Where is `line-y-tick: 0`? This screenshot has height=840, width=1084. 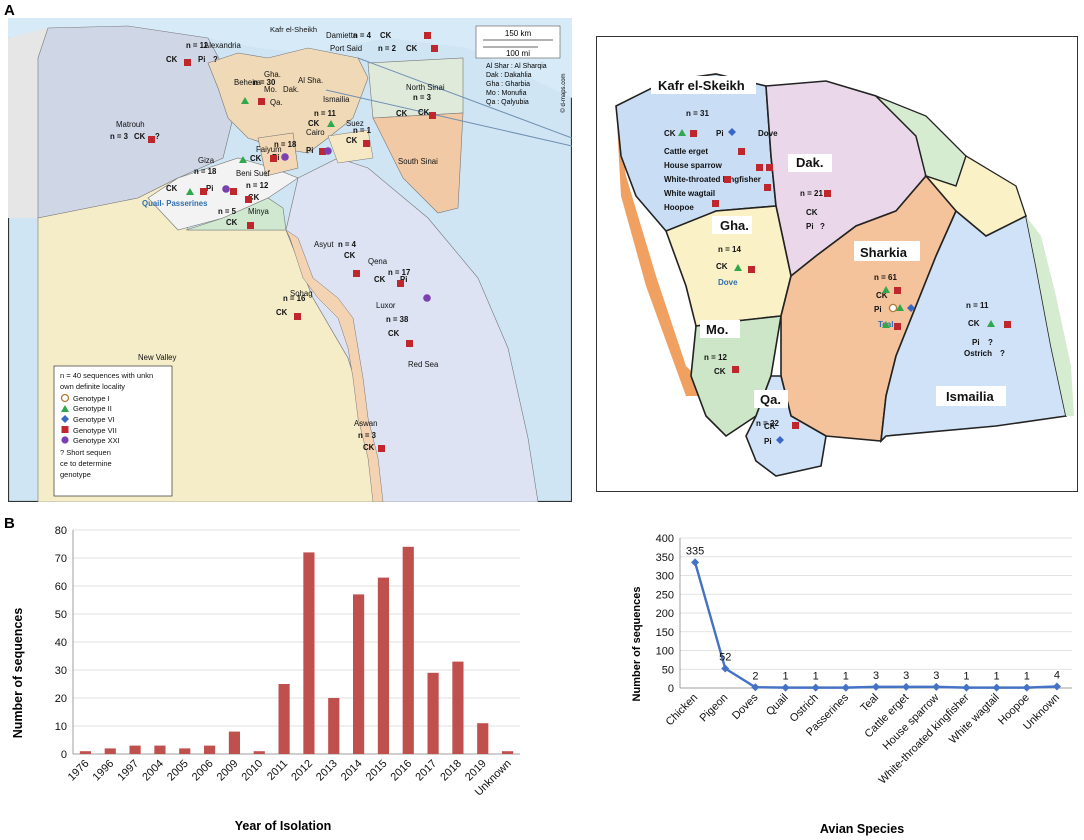
line-y-tick: 0 is located at coordinates (671, 689).